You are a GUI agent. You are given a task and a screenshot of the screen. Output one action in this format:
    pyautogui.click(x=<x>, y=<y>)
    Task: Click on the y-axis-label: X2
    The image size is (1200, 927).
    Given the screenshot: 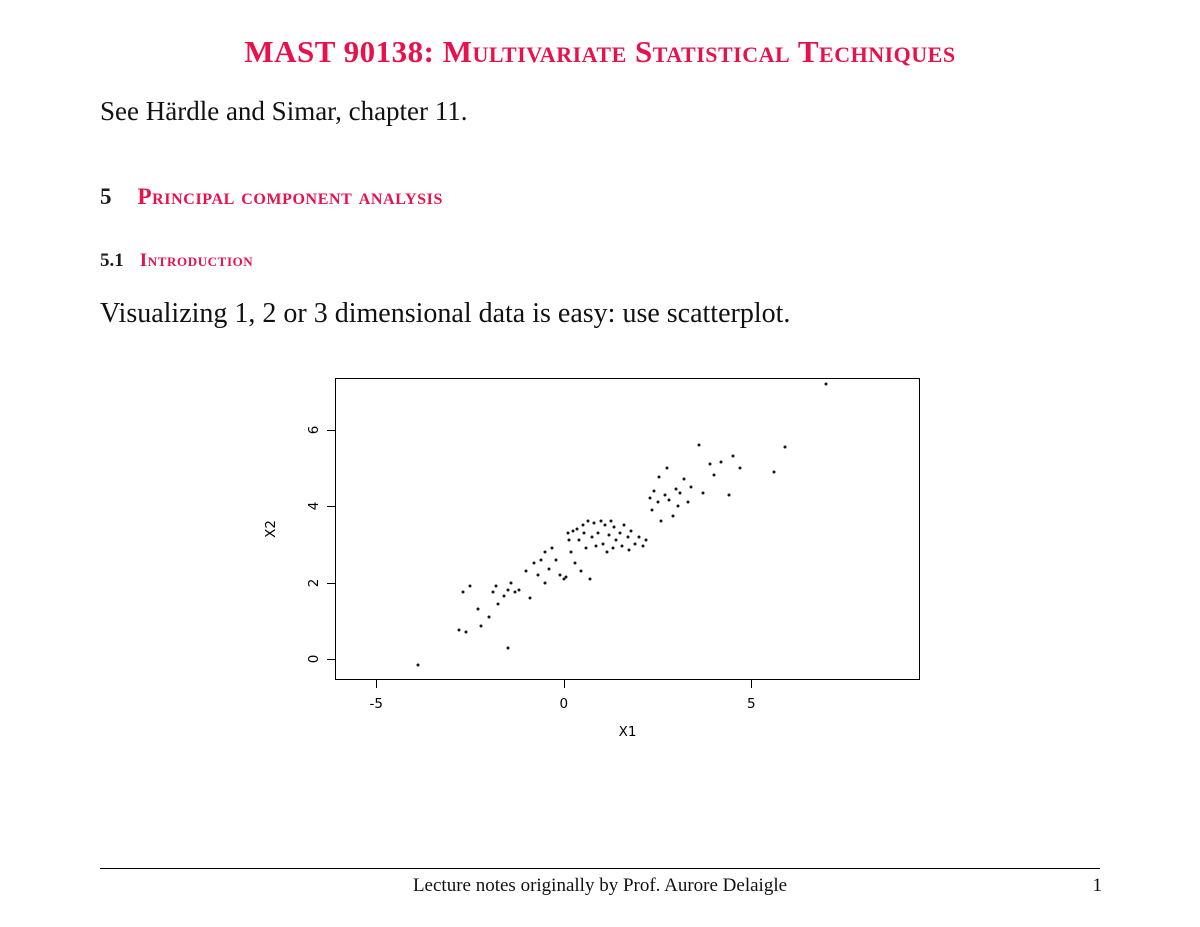 What is the action you would take?
    pyautogui.click(x=271, y=529)
    